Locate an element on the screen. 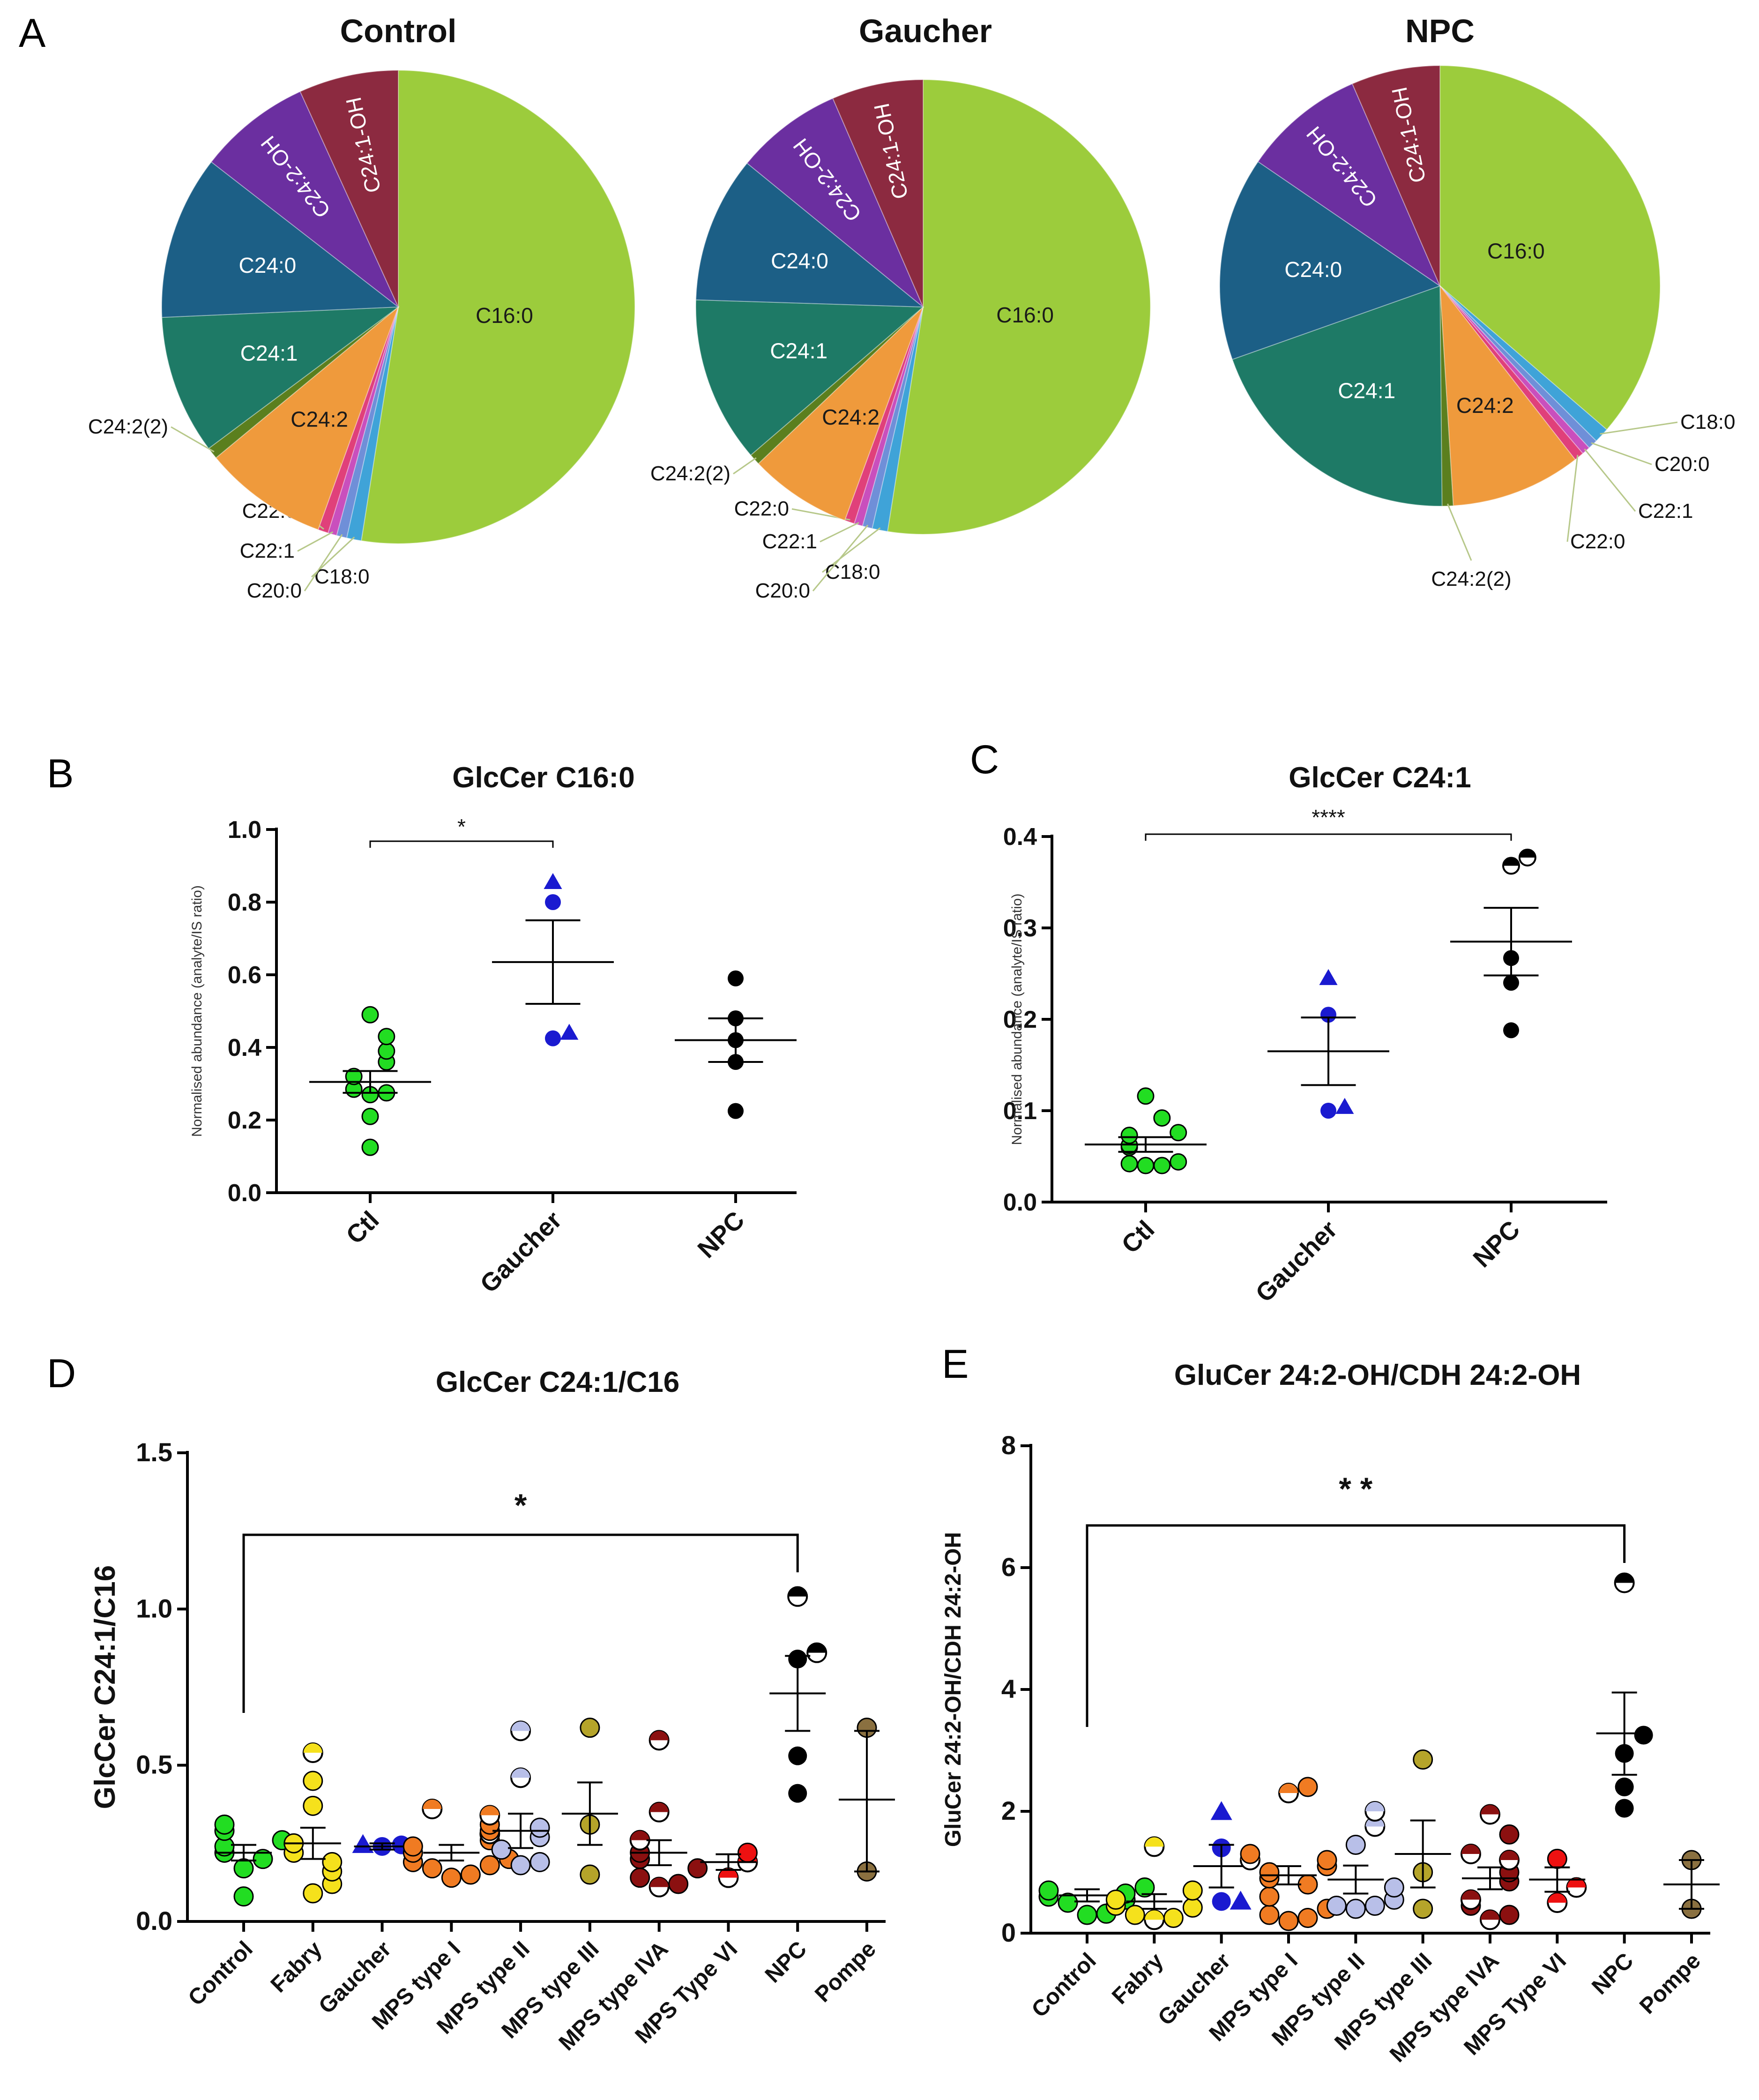 The image size is (1759, 2100). y-tick-label: 0.1 is located at coordinates (1020, 1111).